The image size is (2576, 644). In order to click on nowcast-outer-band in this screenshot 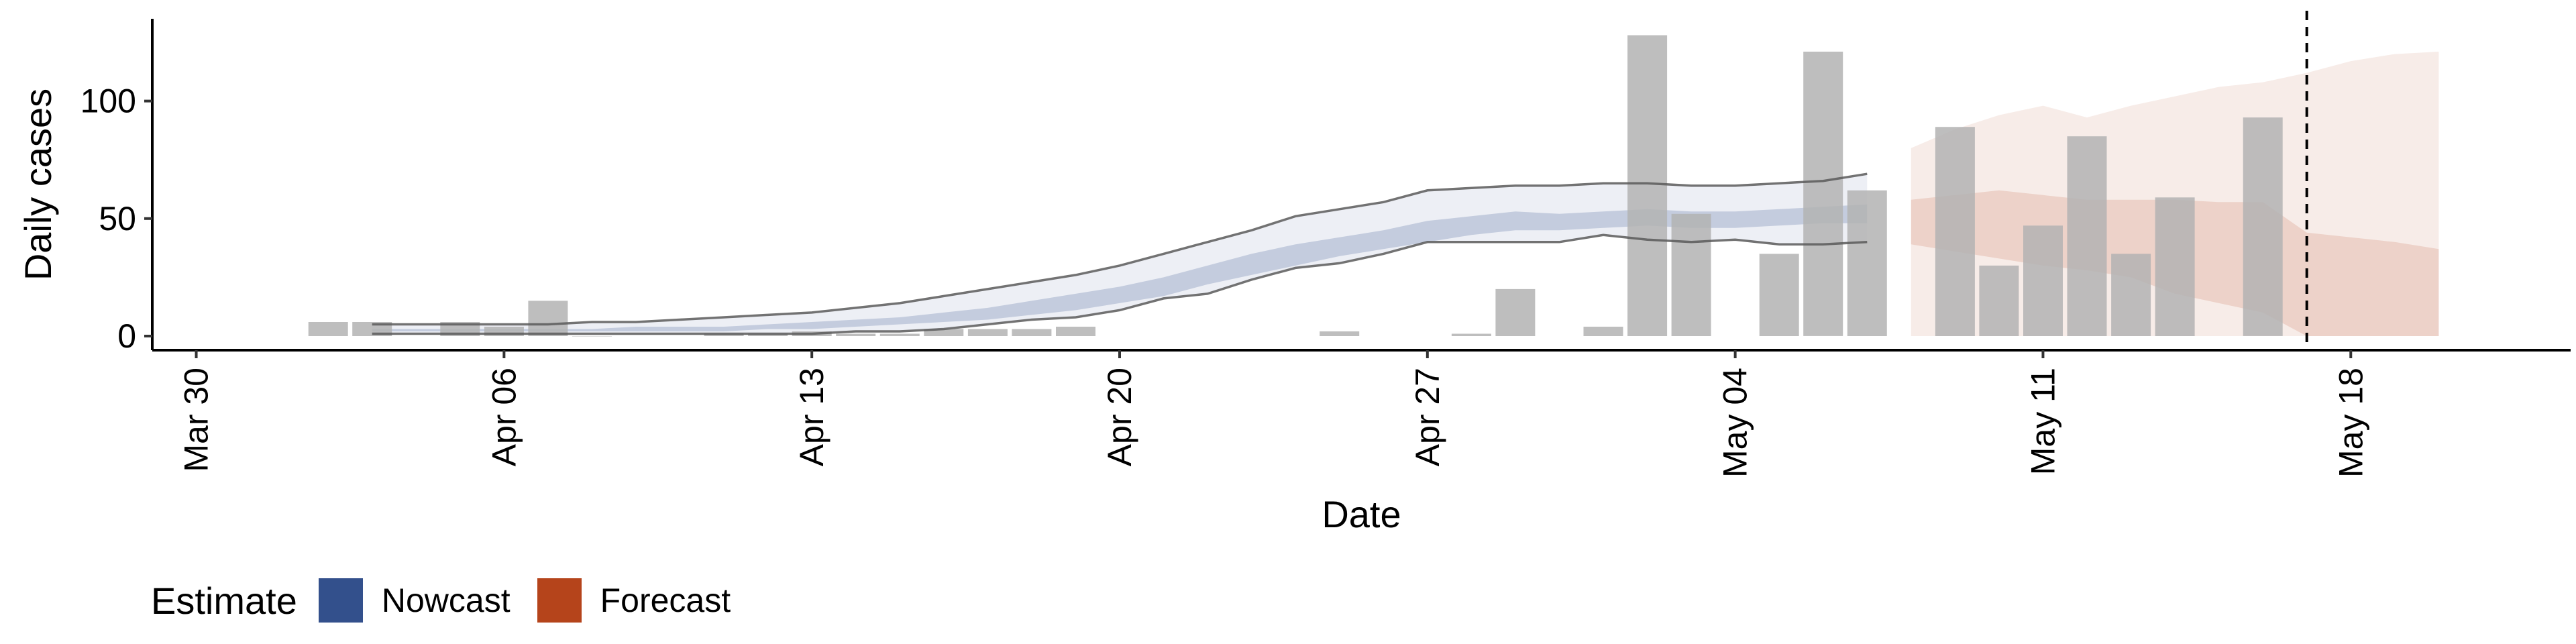, I will do `click(1120, 254)`.